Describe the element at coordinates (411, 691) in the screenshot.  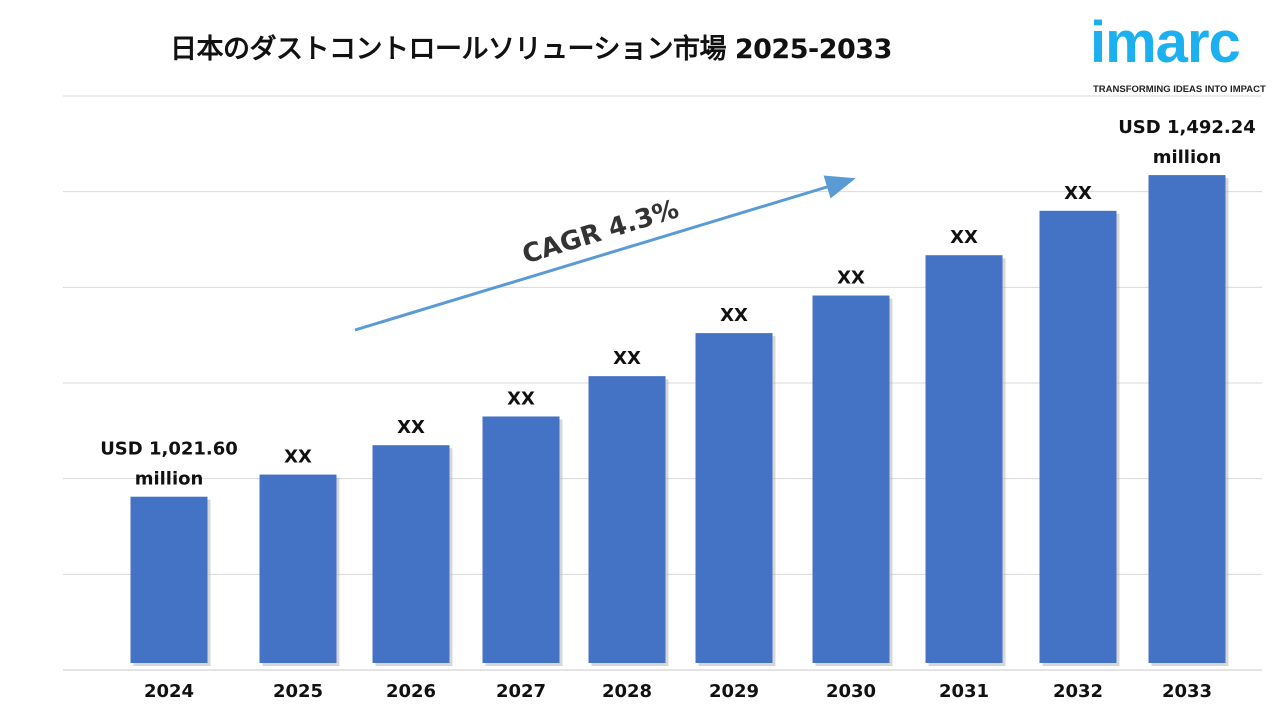
I see `x-tick-2026: 2026` at that location.